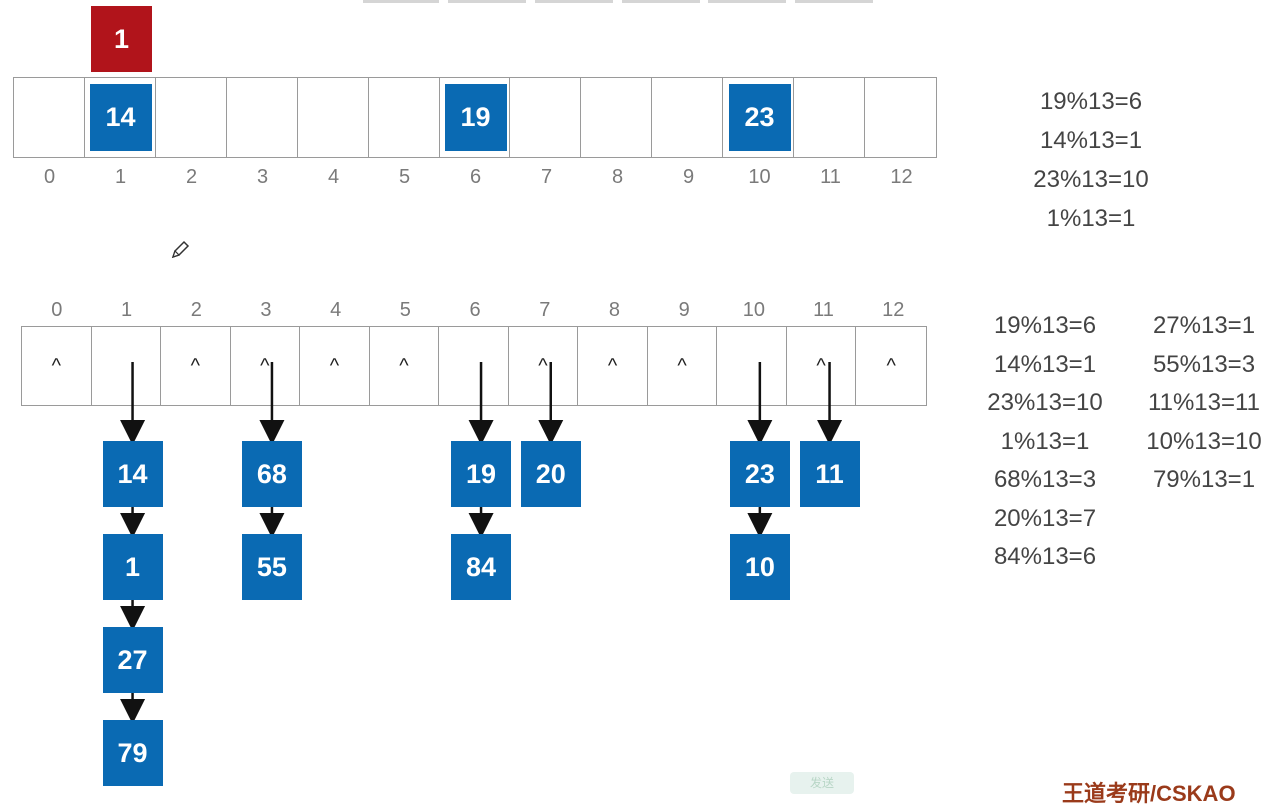 The width and height of the screenshot is (1279, 808). Describe the element at coordinates (617, 177) in the screenshot. I see `index-label: 8` at that location.